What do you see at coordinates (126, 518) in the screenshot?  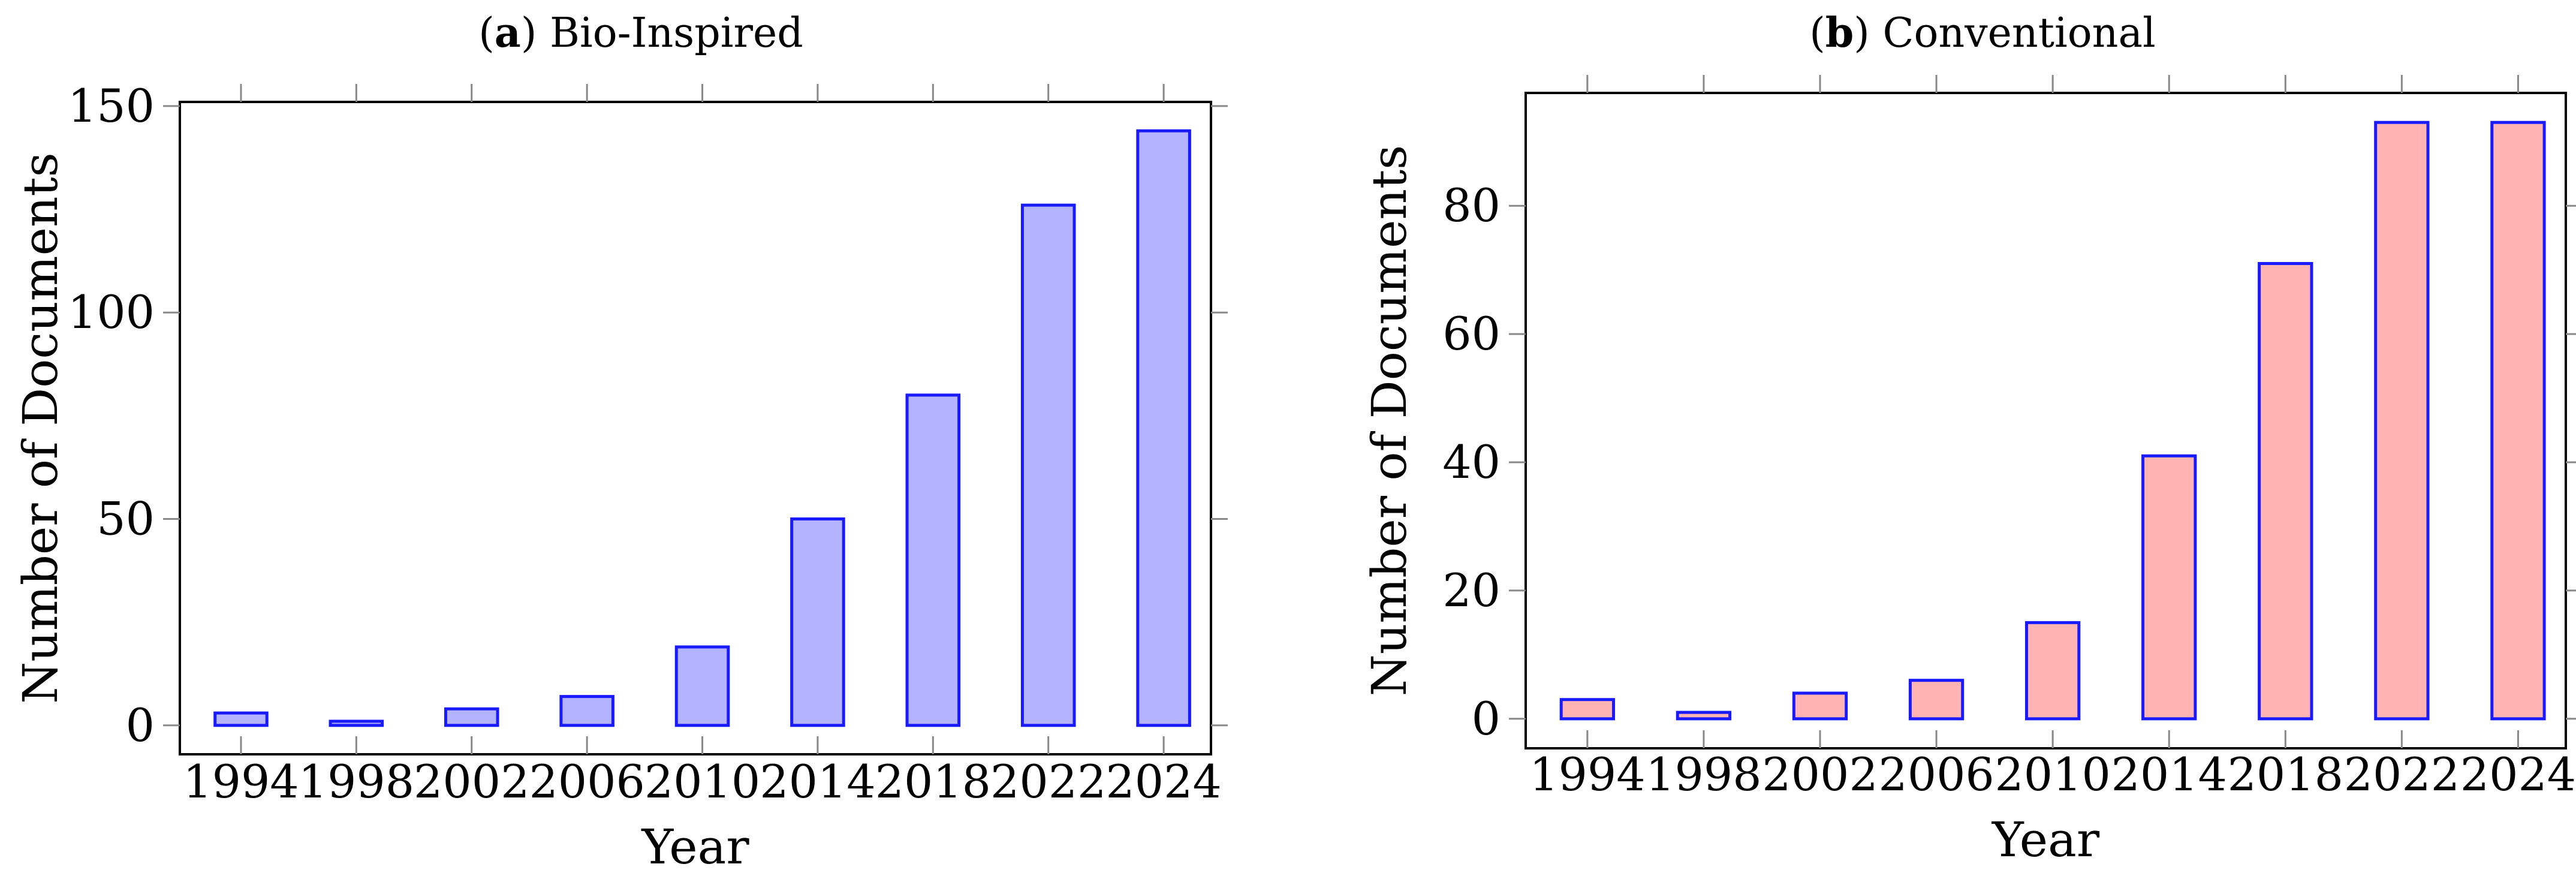 I see `y-tick-label: 50` at bounding box center [126, 518].